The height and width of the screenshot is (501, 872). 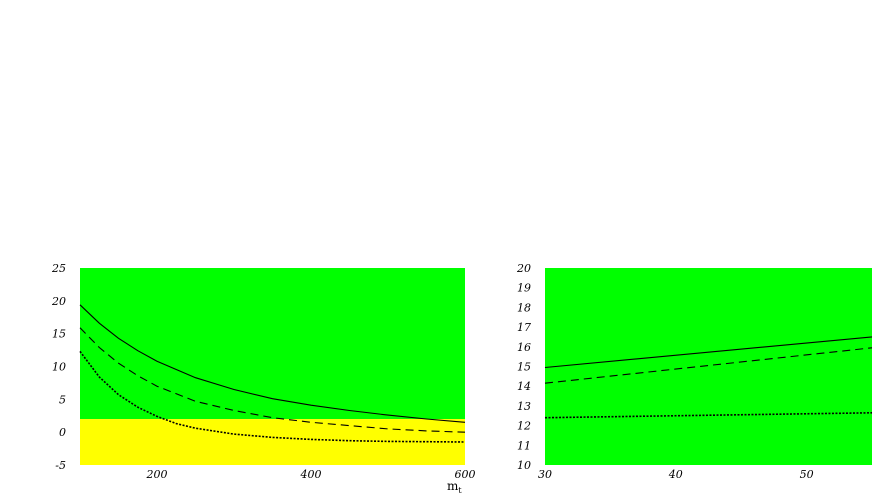 I want to click on y-tick-label: 18, so click(x=524, y=307).